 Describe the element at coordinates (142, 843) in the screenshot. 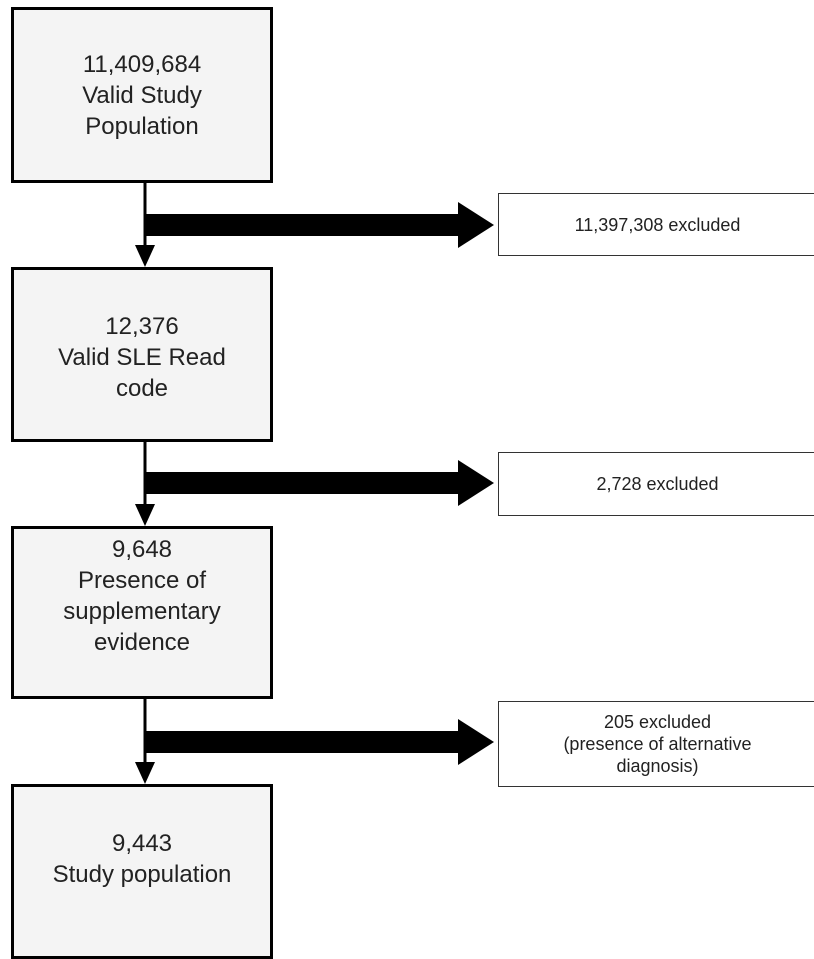

I see `step-count: 9,443` at that location.